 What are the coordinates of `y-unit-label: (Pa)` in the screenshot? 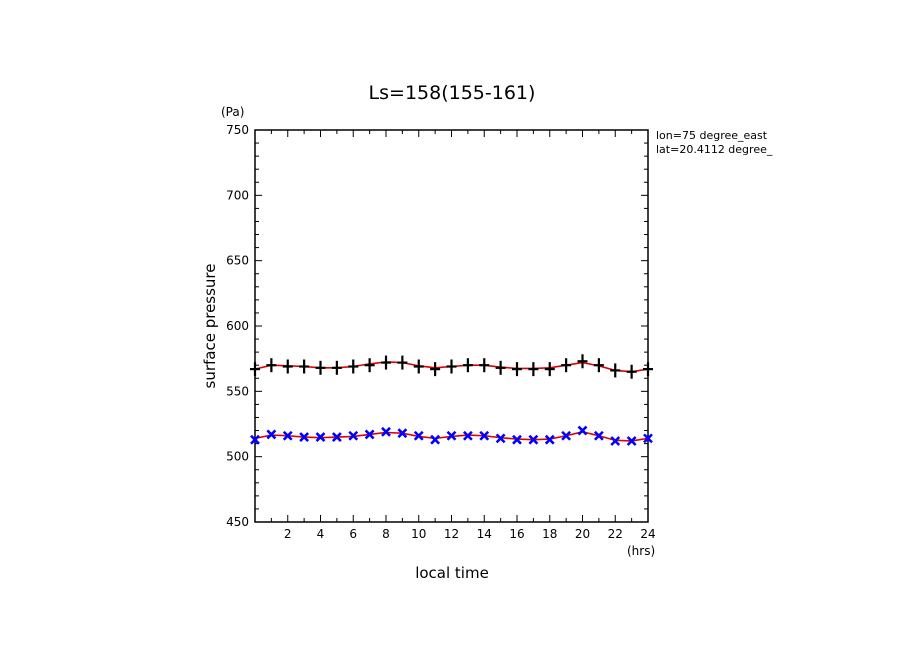 It's located at (232, 112).